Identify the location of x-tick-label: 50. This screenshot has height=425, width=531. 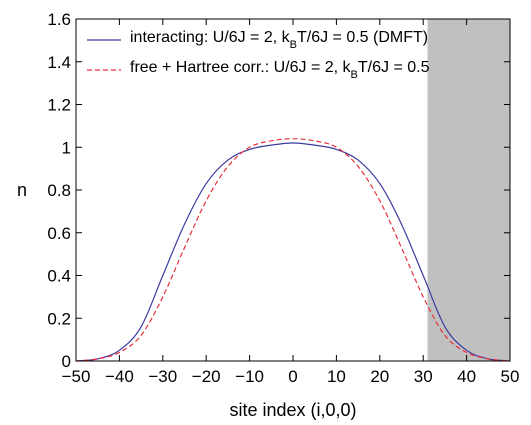
(510, 376).